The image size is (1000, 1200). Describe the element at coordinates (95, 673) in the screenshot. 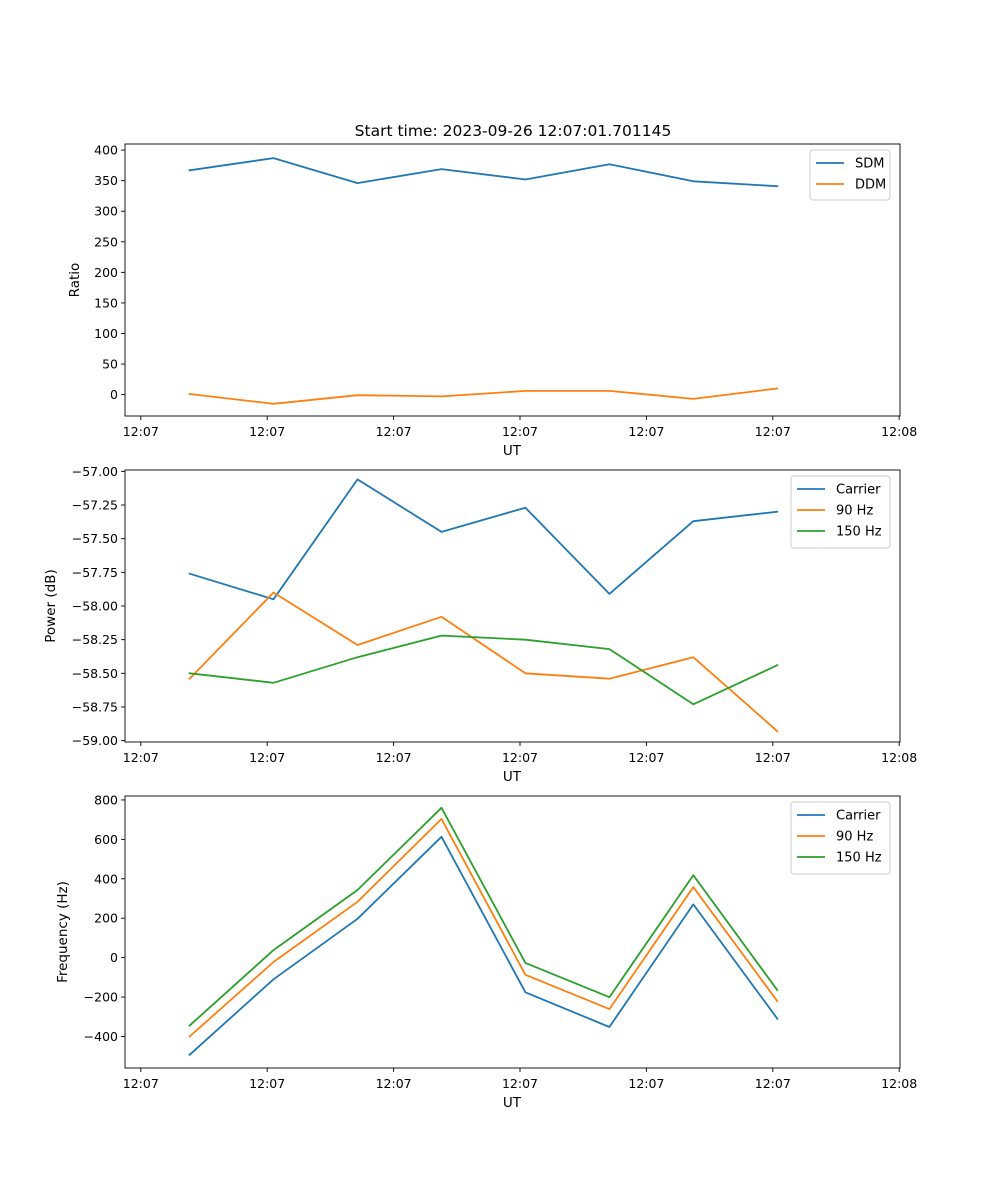

I see `y-tick-label: −58.50` at that location.